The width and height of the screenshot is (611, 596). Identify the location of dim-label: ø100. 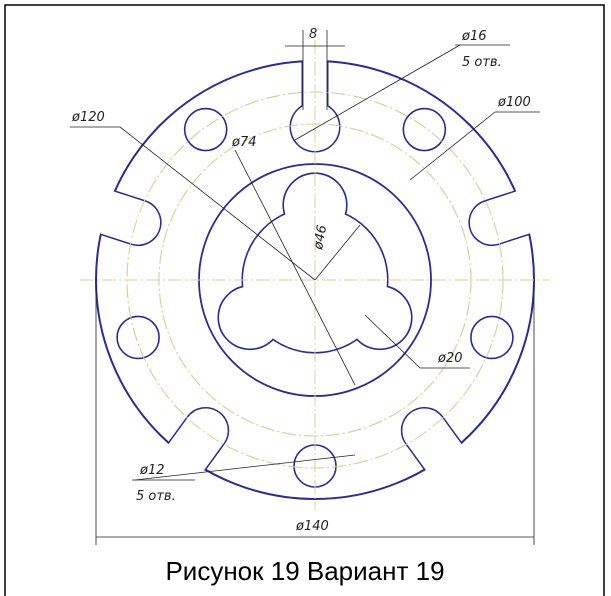
(514, 102).